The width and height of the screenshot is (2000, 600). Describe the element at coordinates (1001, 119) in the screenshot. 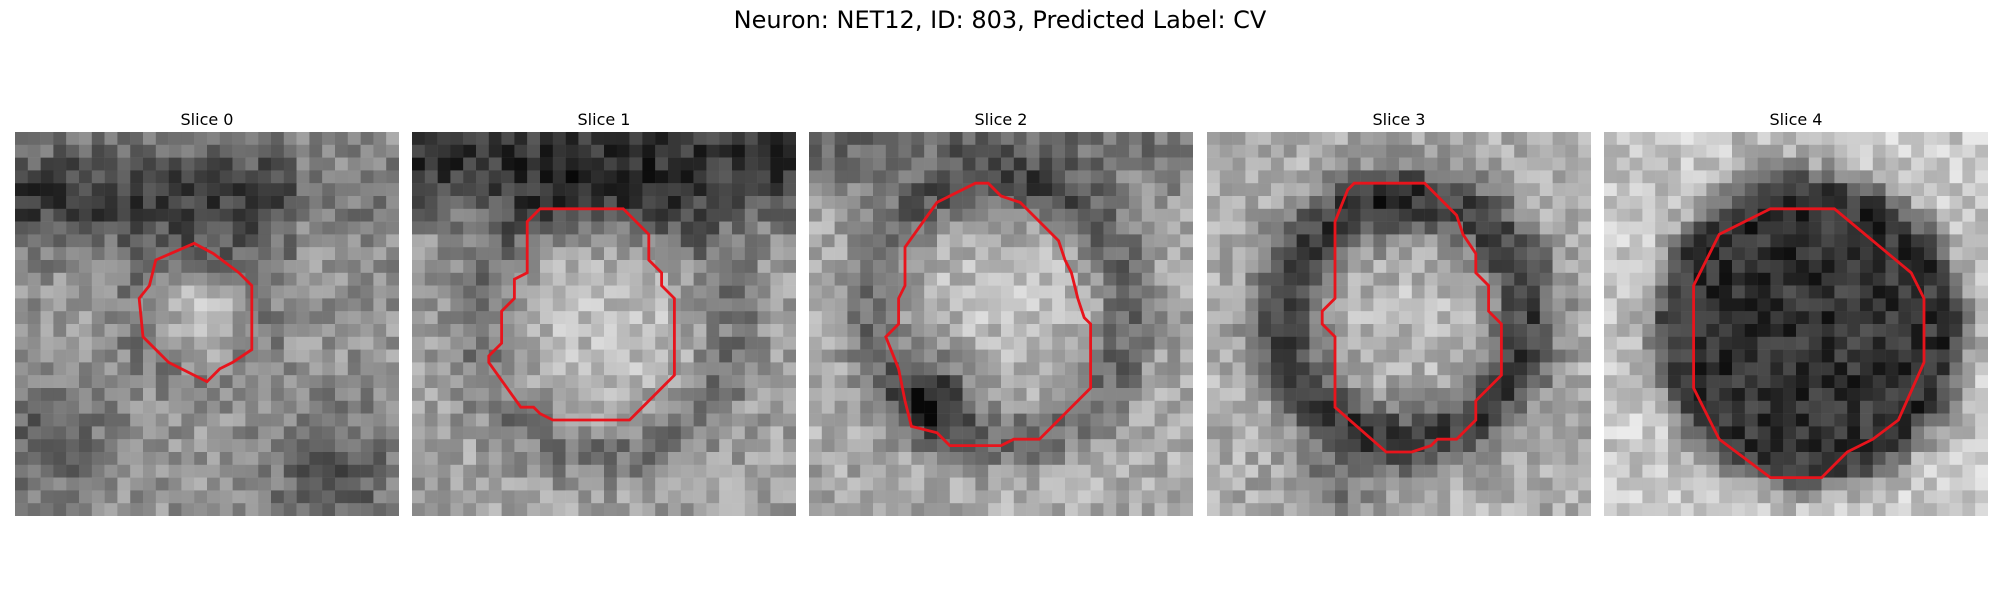

I see `slice-title-2: Slice 2` at that location.